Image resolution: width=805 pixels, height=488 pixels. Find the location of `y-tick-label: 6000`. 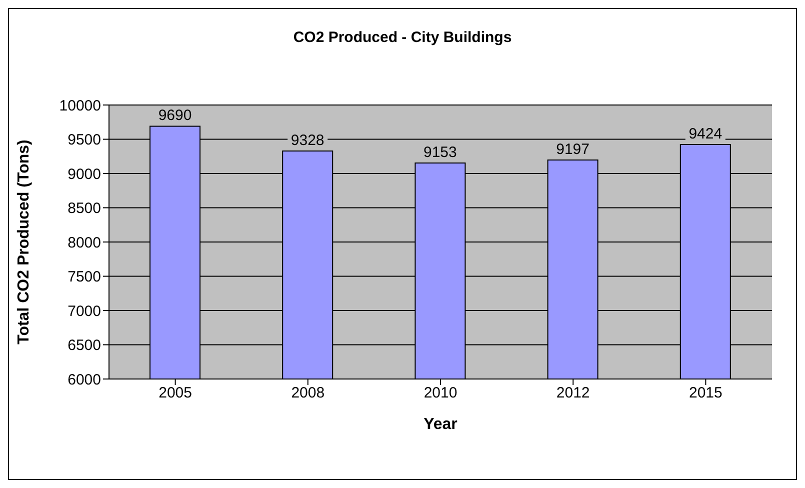

y-tick-label: 6000 is located at coordinates (84, 379).